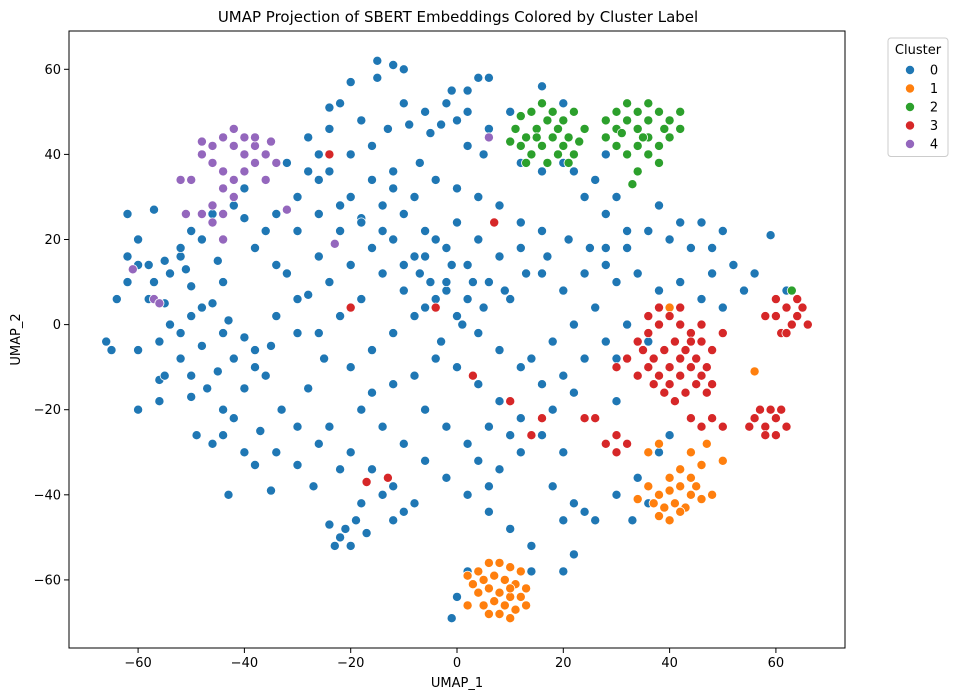 The height and width of the screenshot is (699, 959). What do you see at coordinates (16, 339) in the screenshot?
I see `y-axis-label: UMAP_2` at bounding box center [16, 339].